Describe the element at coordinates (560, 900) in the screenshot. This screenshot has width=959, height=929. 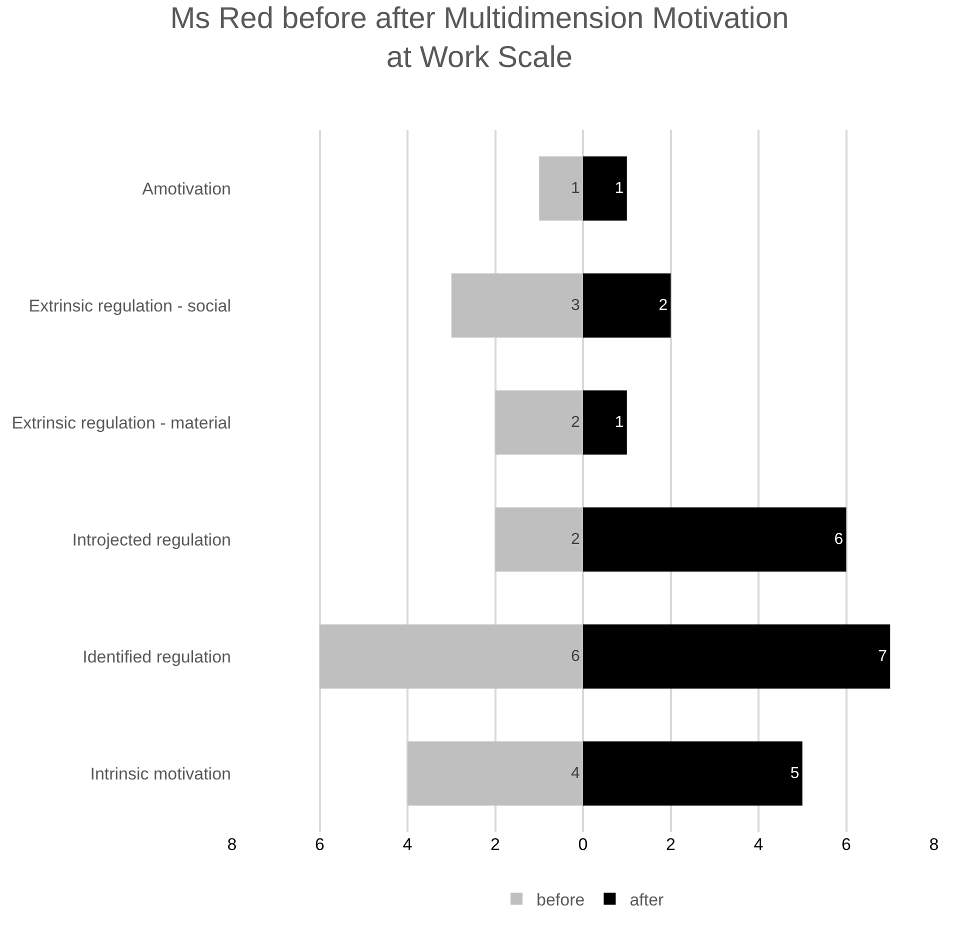
I see `legend-label: before` at that location.